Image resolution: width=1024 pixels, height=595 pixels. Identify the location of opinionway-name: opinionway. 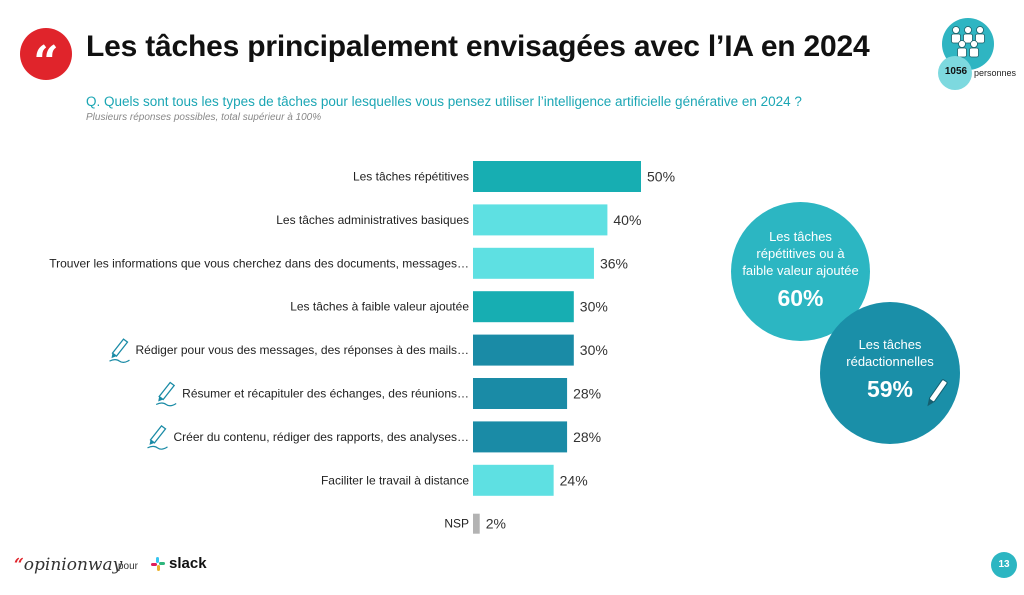
(73, 565).